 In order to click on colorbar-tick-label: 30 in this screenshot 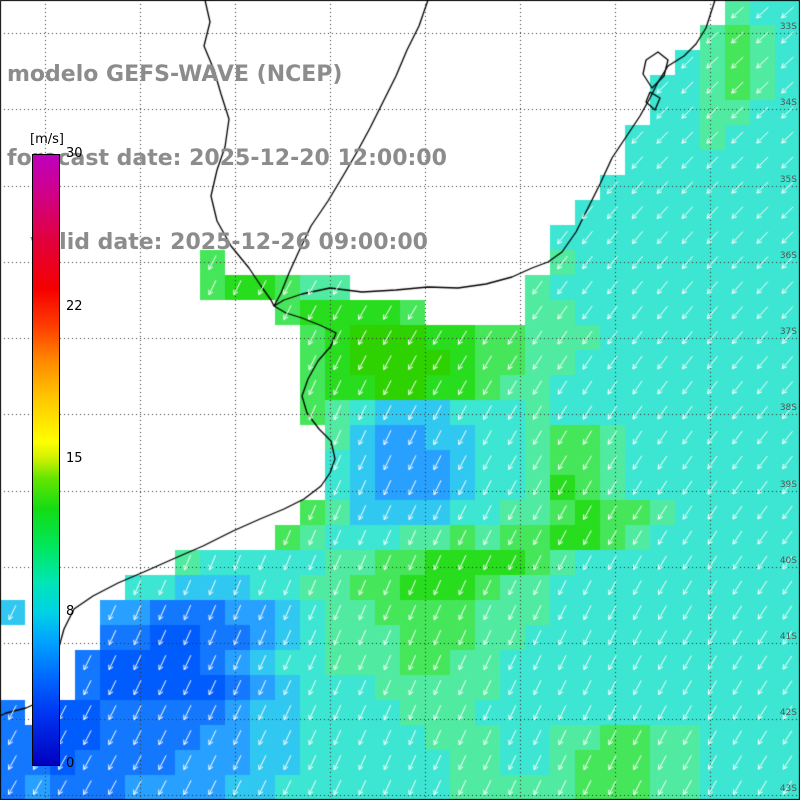, I will do `click(74, 153)`.